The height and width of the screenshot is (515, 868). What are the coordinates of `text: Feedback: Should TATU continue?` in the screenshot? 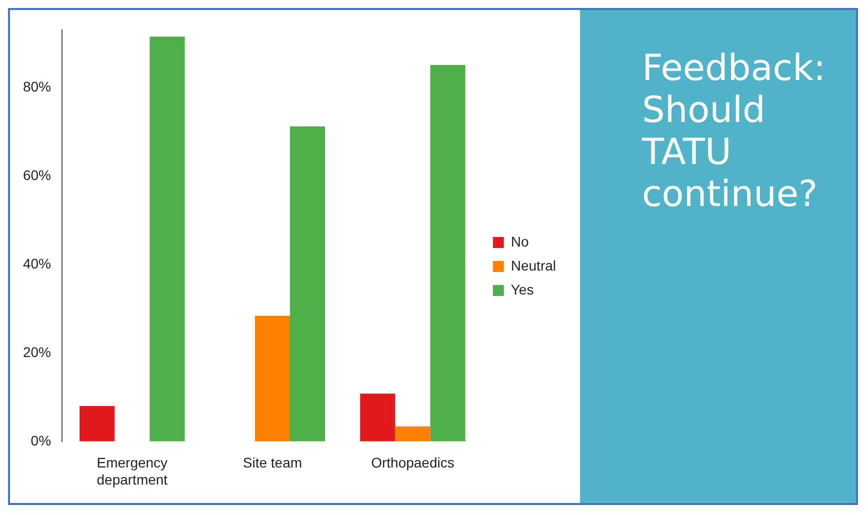 It's located at (734, 132).